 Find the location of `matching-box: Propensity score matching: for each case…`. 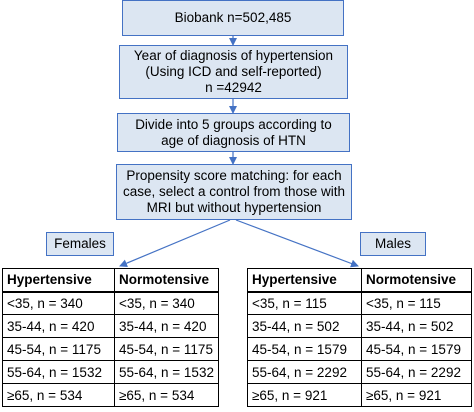

matching-box: Propensity score matching: for each case… is located at coordinates (234, 192).